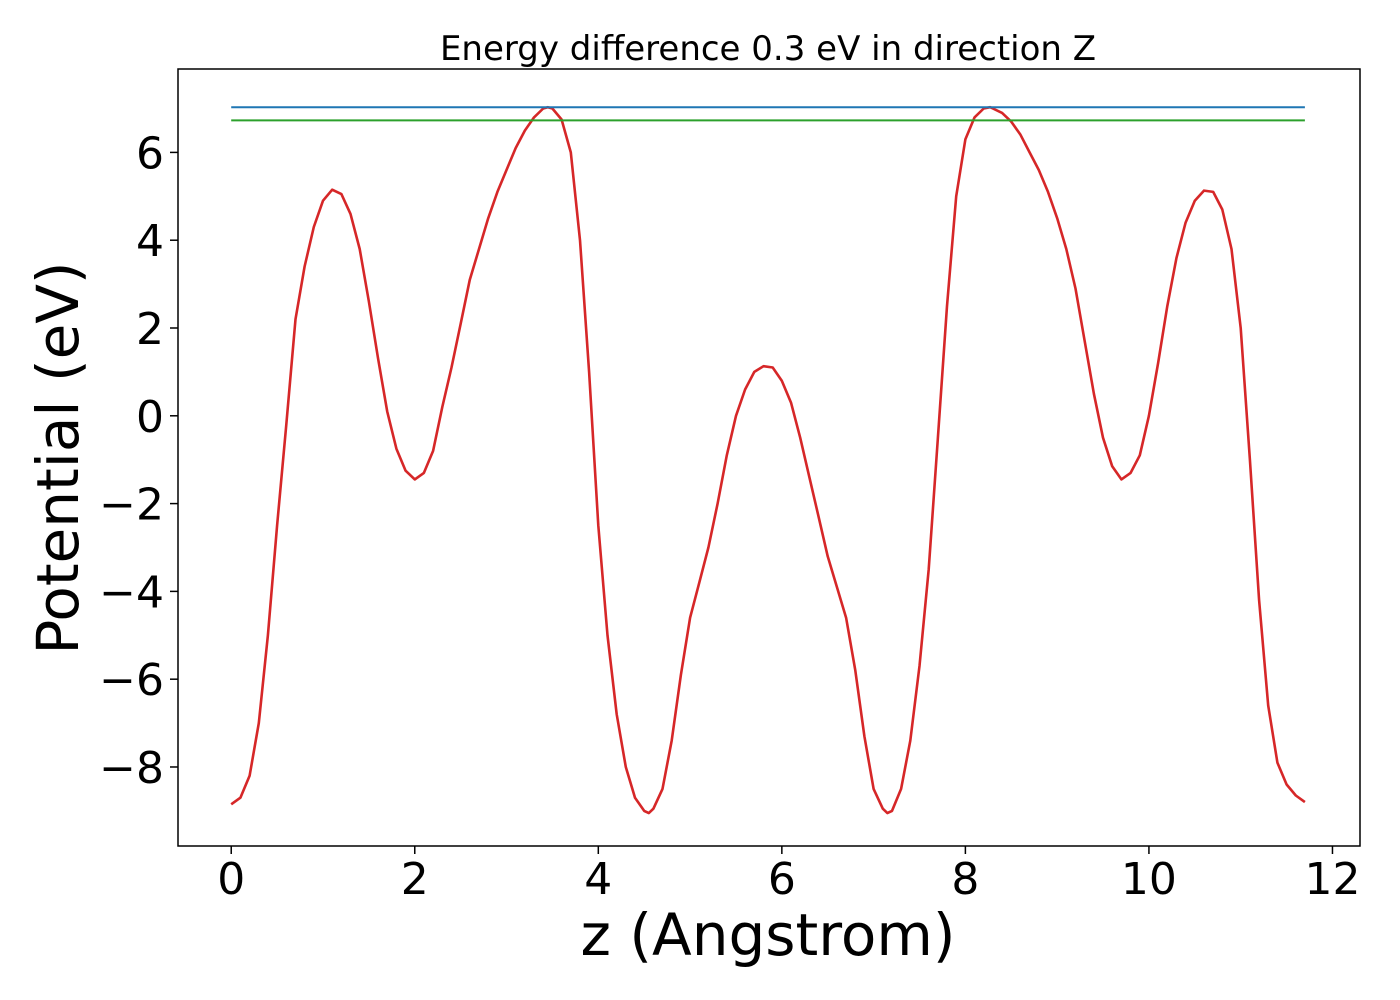 Image resolution: width=1400 pixels, height=1000 pixels. I want to click on y-tick-label: −2, so click(131, 505).